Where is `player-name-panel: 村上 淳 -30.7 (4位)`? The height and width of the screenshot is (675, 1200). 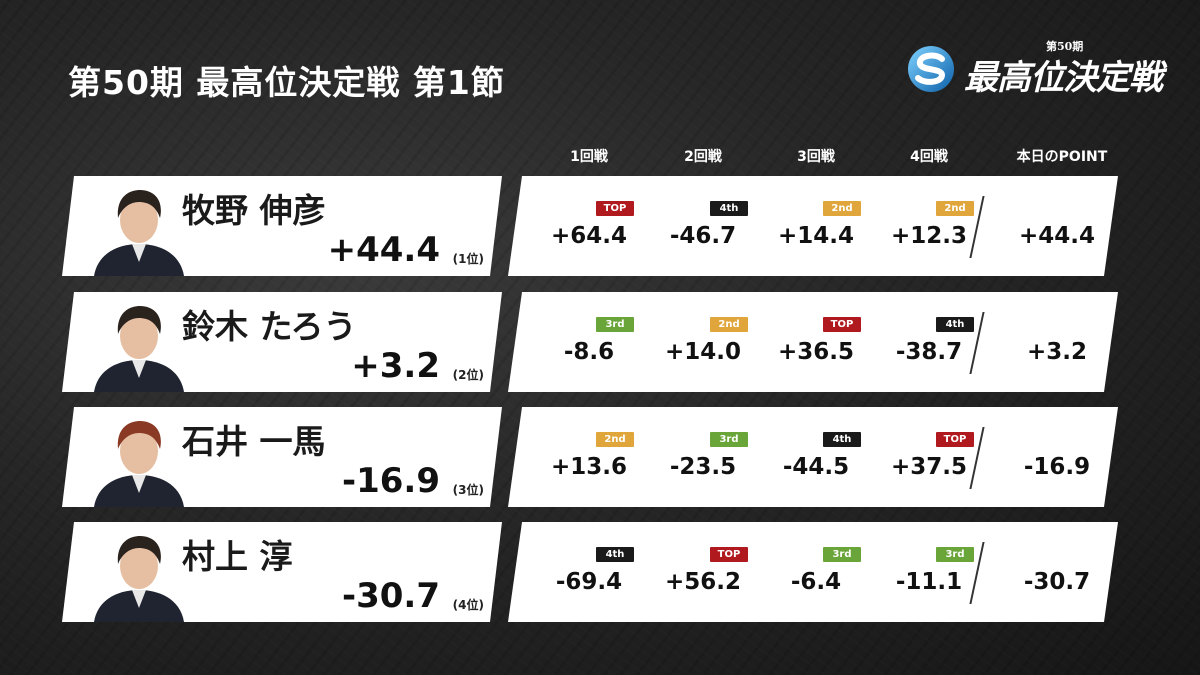
player-name-panel: 村上 淳 -30.7 (4位) is located at coordinates (282, 572).